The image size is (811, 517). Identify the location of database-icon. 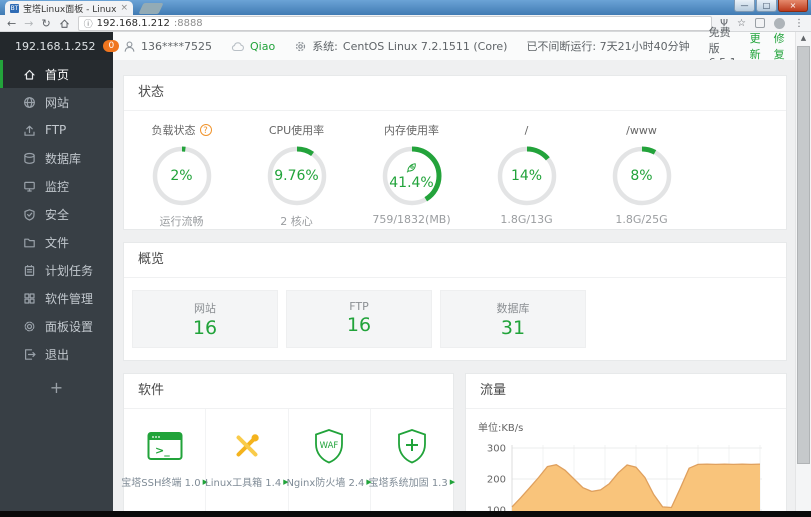
(29, 158).